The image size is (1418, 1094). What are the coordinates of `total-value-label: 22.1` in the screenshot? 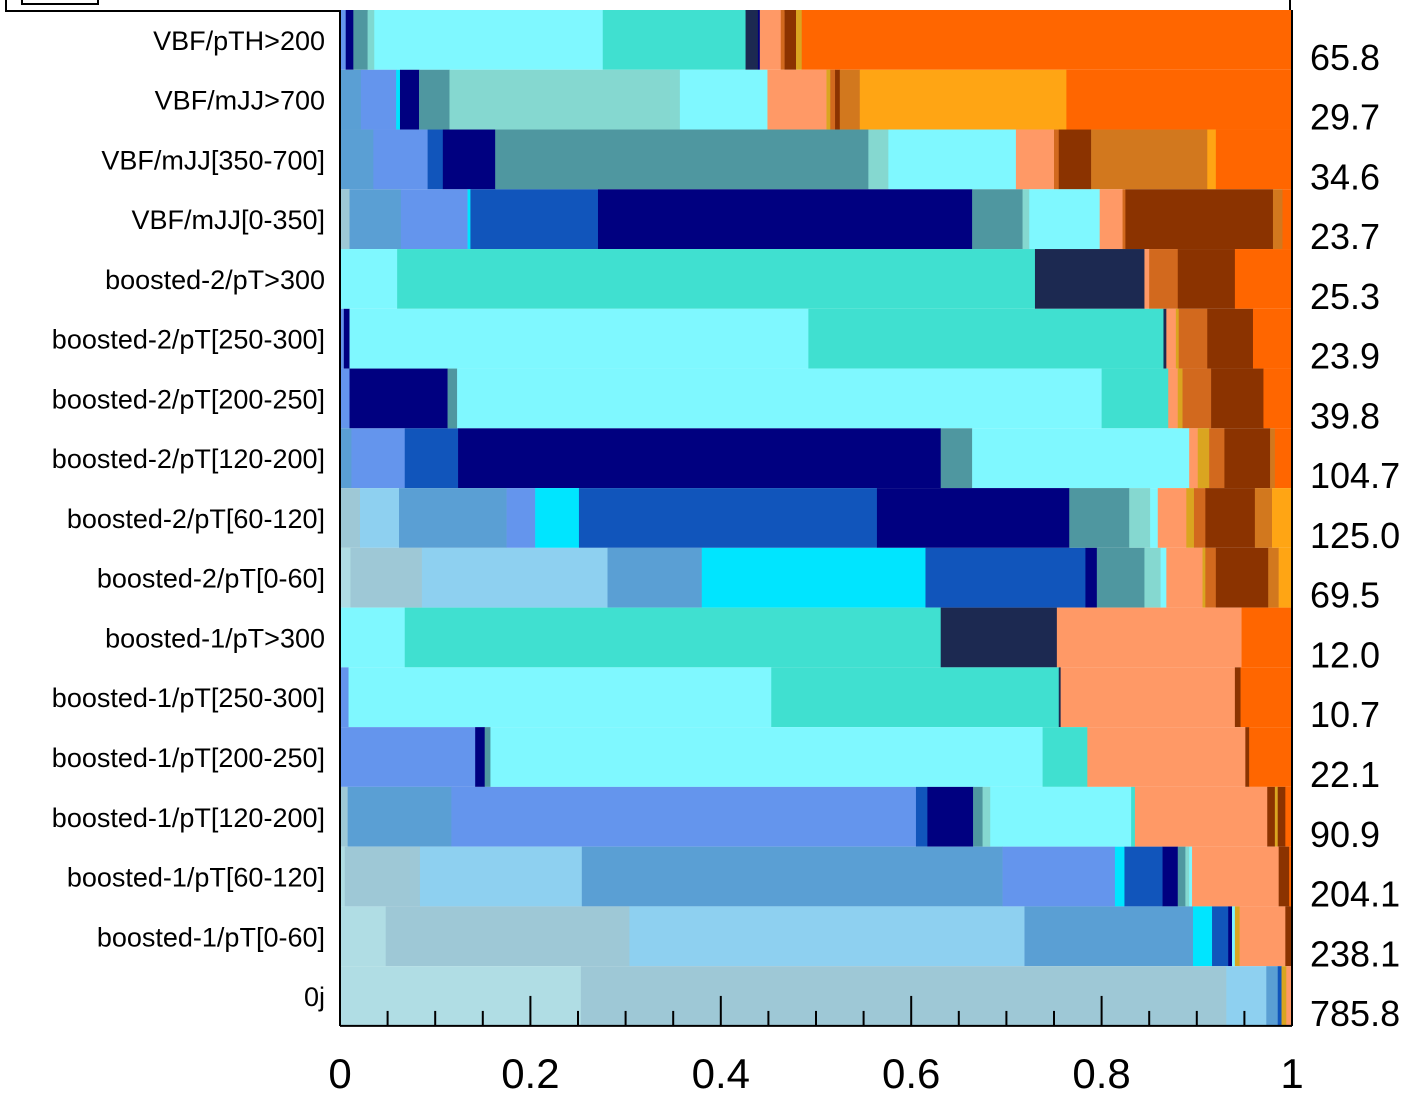 It's located at (1345, 774).